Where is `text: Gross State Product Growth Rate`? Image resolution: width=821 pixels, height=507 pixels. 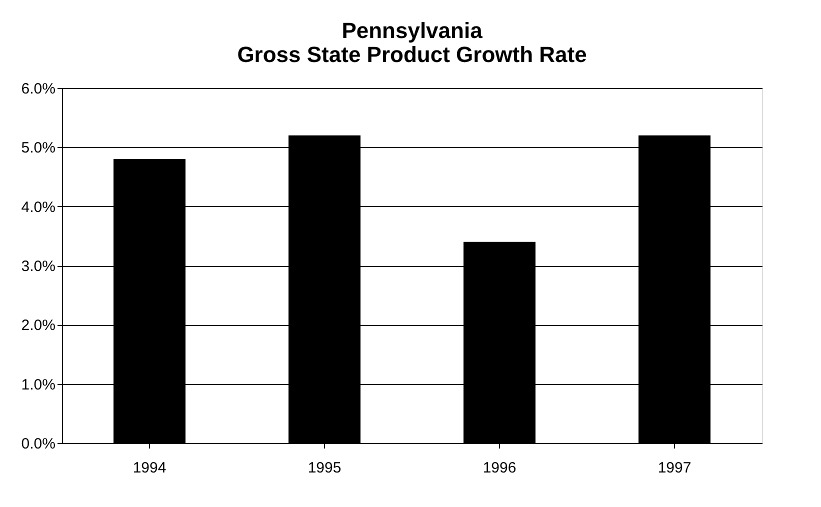 text: Gross State Product Growth Rate is located at coordinates (412, 54).